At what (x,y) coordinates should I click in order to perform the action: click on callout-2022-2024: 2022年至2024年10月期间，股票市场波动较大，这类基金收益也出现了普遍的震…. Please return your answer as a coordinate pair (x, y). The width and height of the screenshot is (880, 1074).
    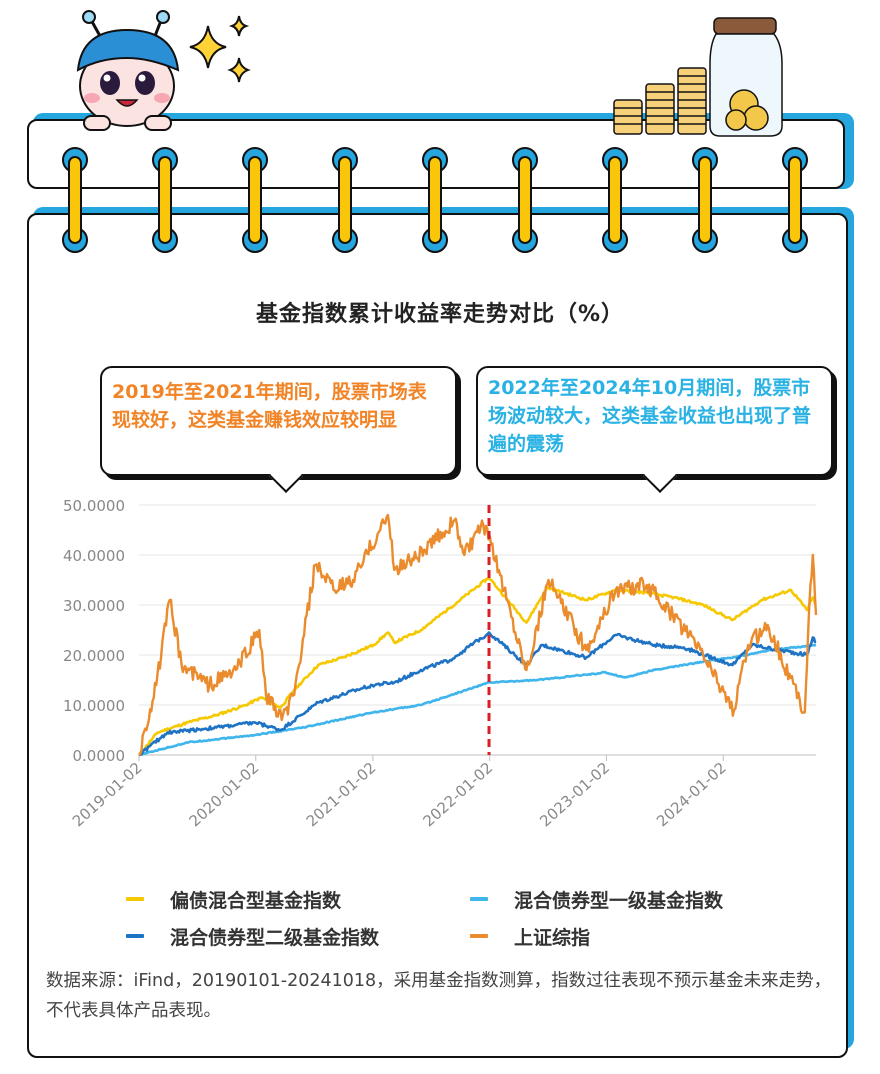
    Looking at the image, I should click on (654, 429).